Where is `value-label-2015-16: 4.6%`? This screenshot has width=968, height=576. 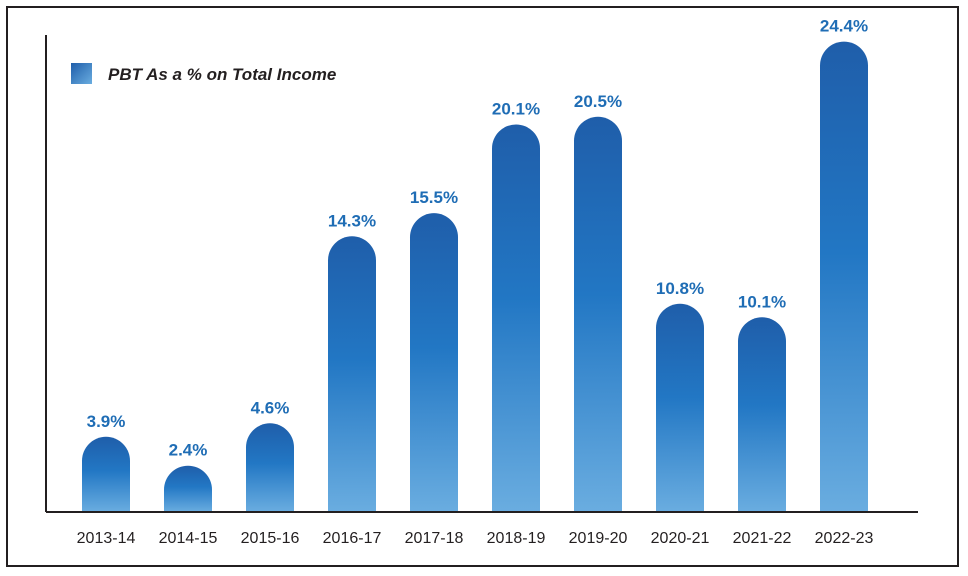
value-label-2015-16: 4.6% is located at coordinates (270, 407).